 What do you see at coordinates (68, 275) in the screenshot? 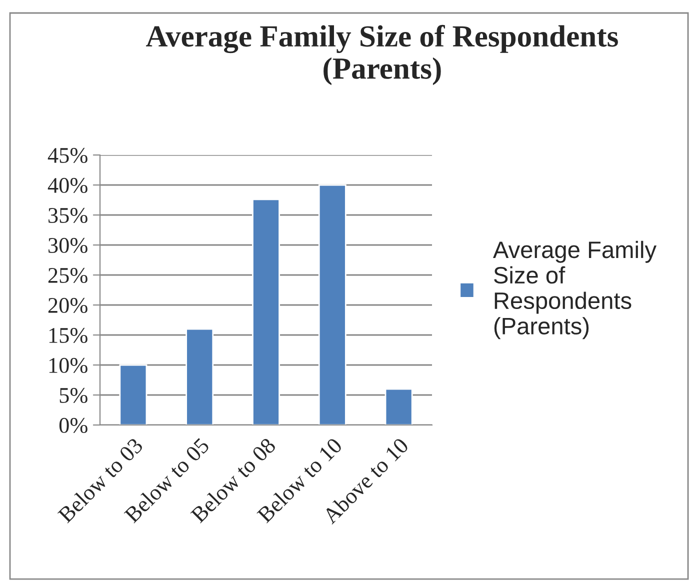
I see `y-tick-label: 25%` at bounding box center [68, 275].